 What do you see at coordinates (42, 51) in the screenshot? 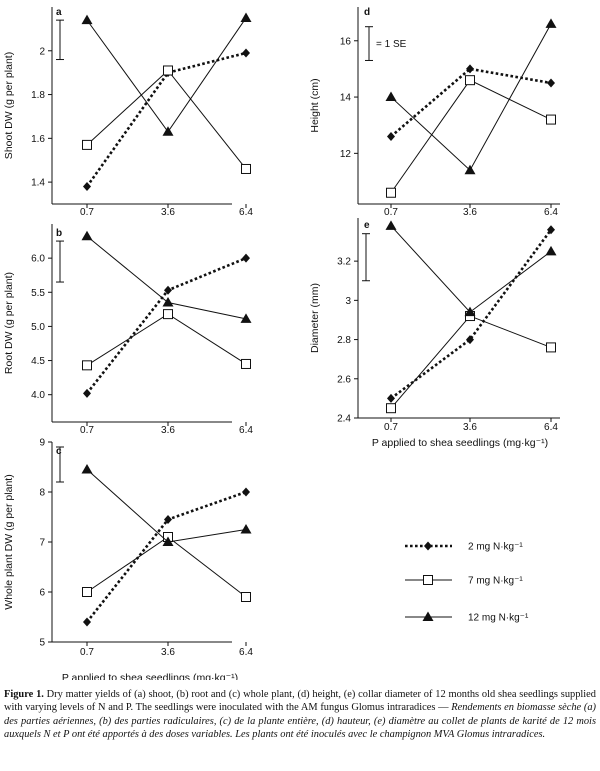
I see `y-tick-label: 2` at bounding box center [42, 51].